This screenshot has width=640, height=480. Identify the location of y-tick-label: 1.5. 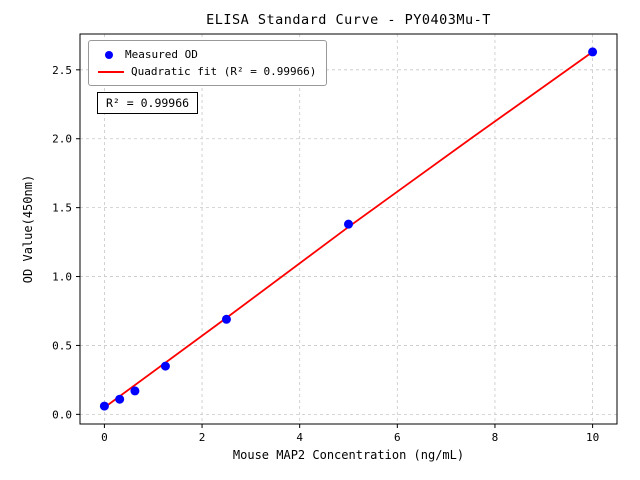
(62, 208).